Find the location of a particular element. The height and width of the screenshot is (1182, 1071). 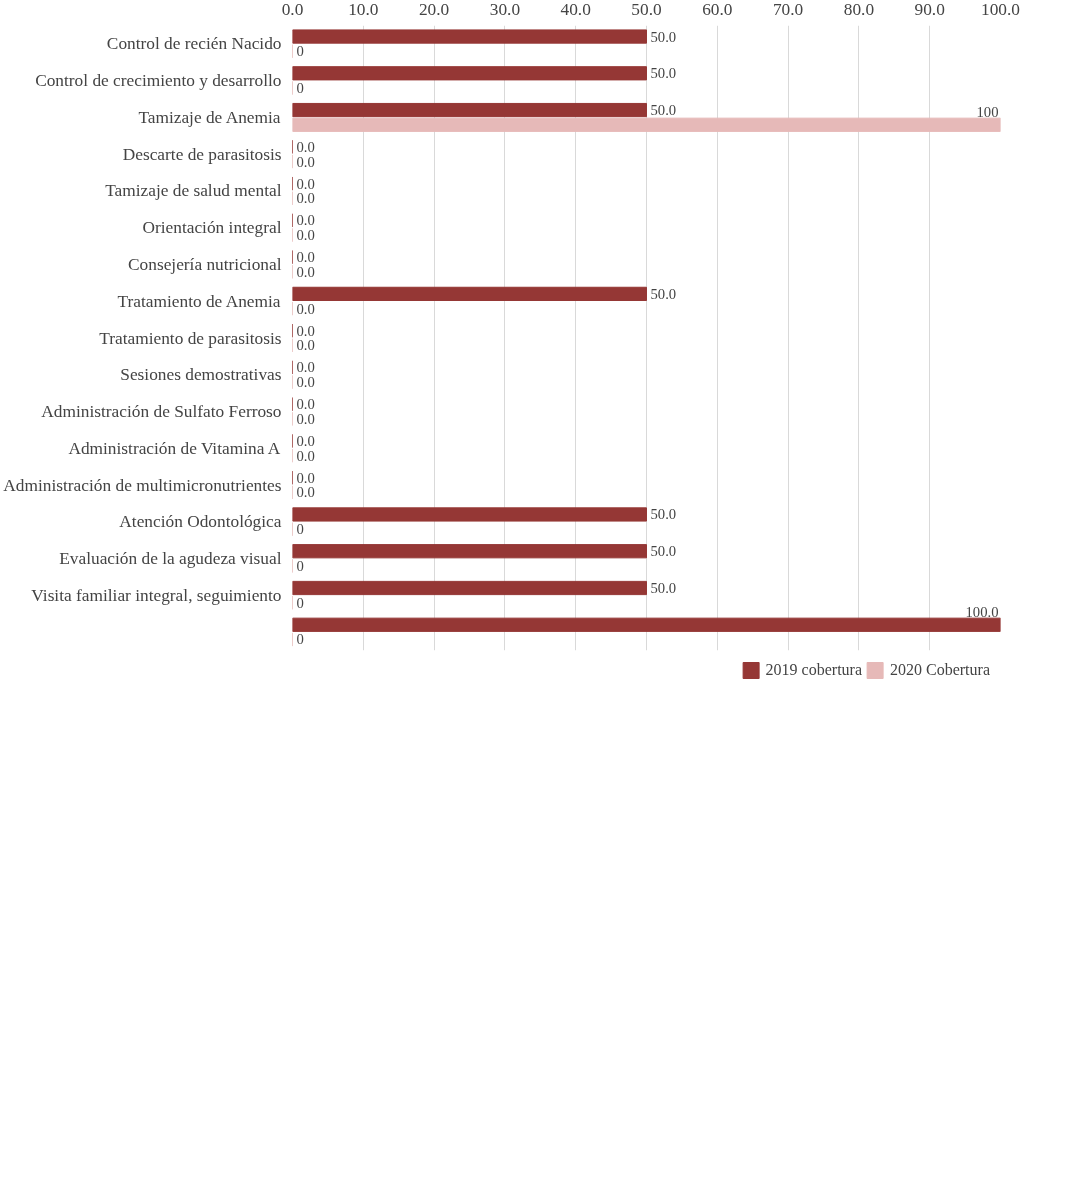

y-tick-label: Tamizaje de salud mental is located at coordinates (193, 191).